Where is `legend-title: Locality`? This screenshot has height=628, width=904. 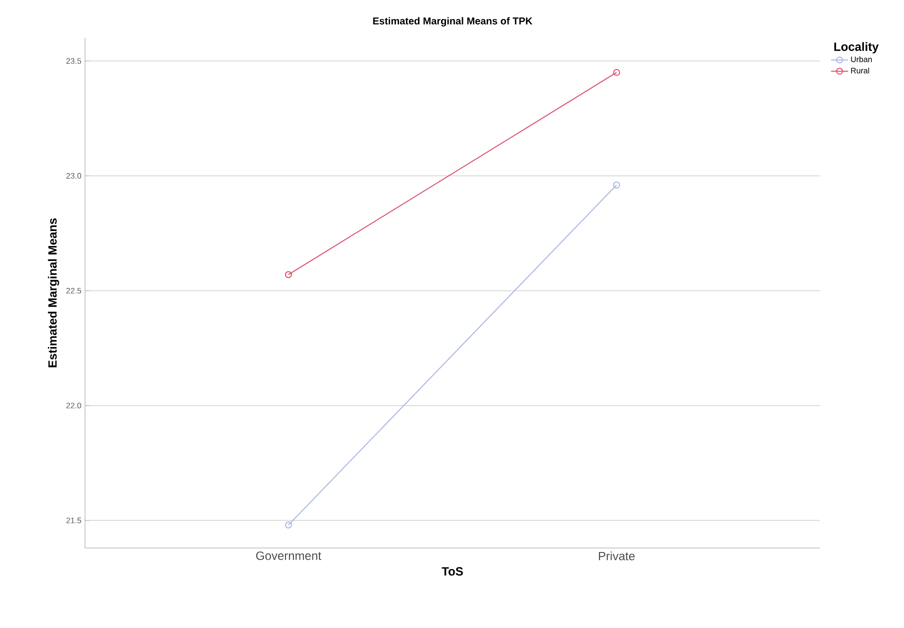
legend-title: Locality is located at coordinates (856, 48).